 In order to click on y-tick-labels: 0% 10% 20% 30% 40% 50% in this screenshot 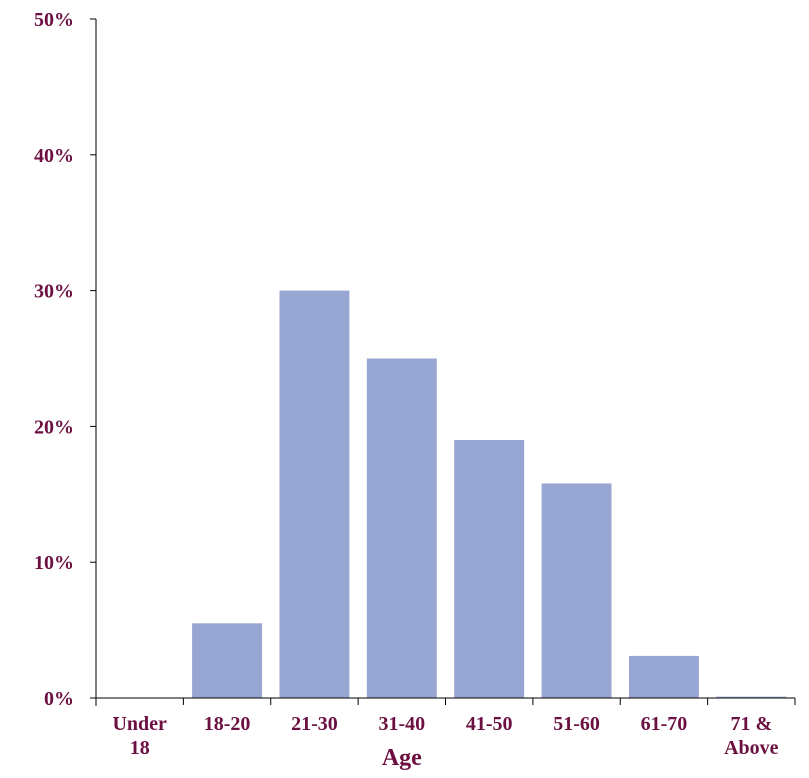, I will do `click(54, 359)`.